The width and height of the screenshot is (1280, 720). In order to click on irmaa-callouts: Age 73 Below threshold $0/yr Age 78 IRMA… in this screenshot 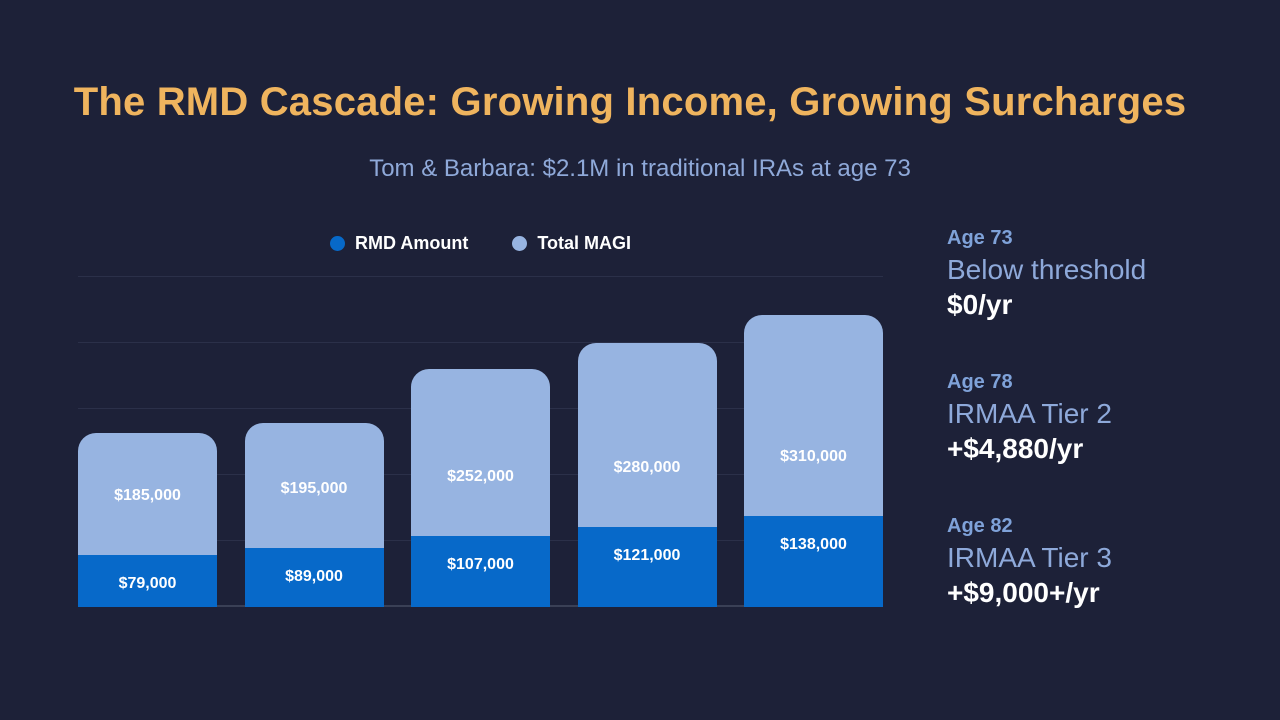, I will do `click(1046, 442)`.